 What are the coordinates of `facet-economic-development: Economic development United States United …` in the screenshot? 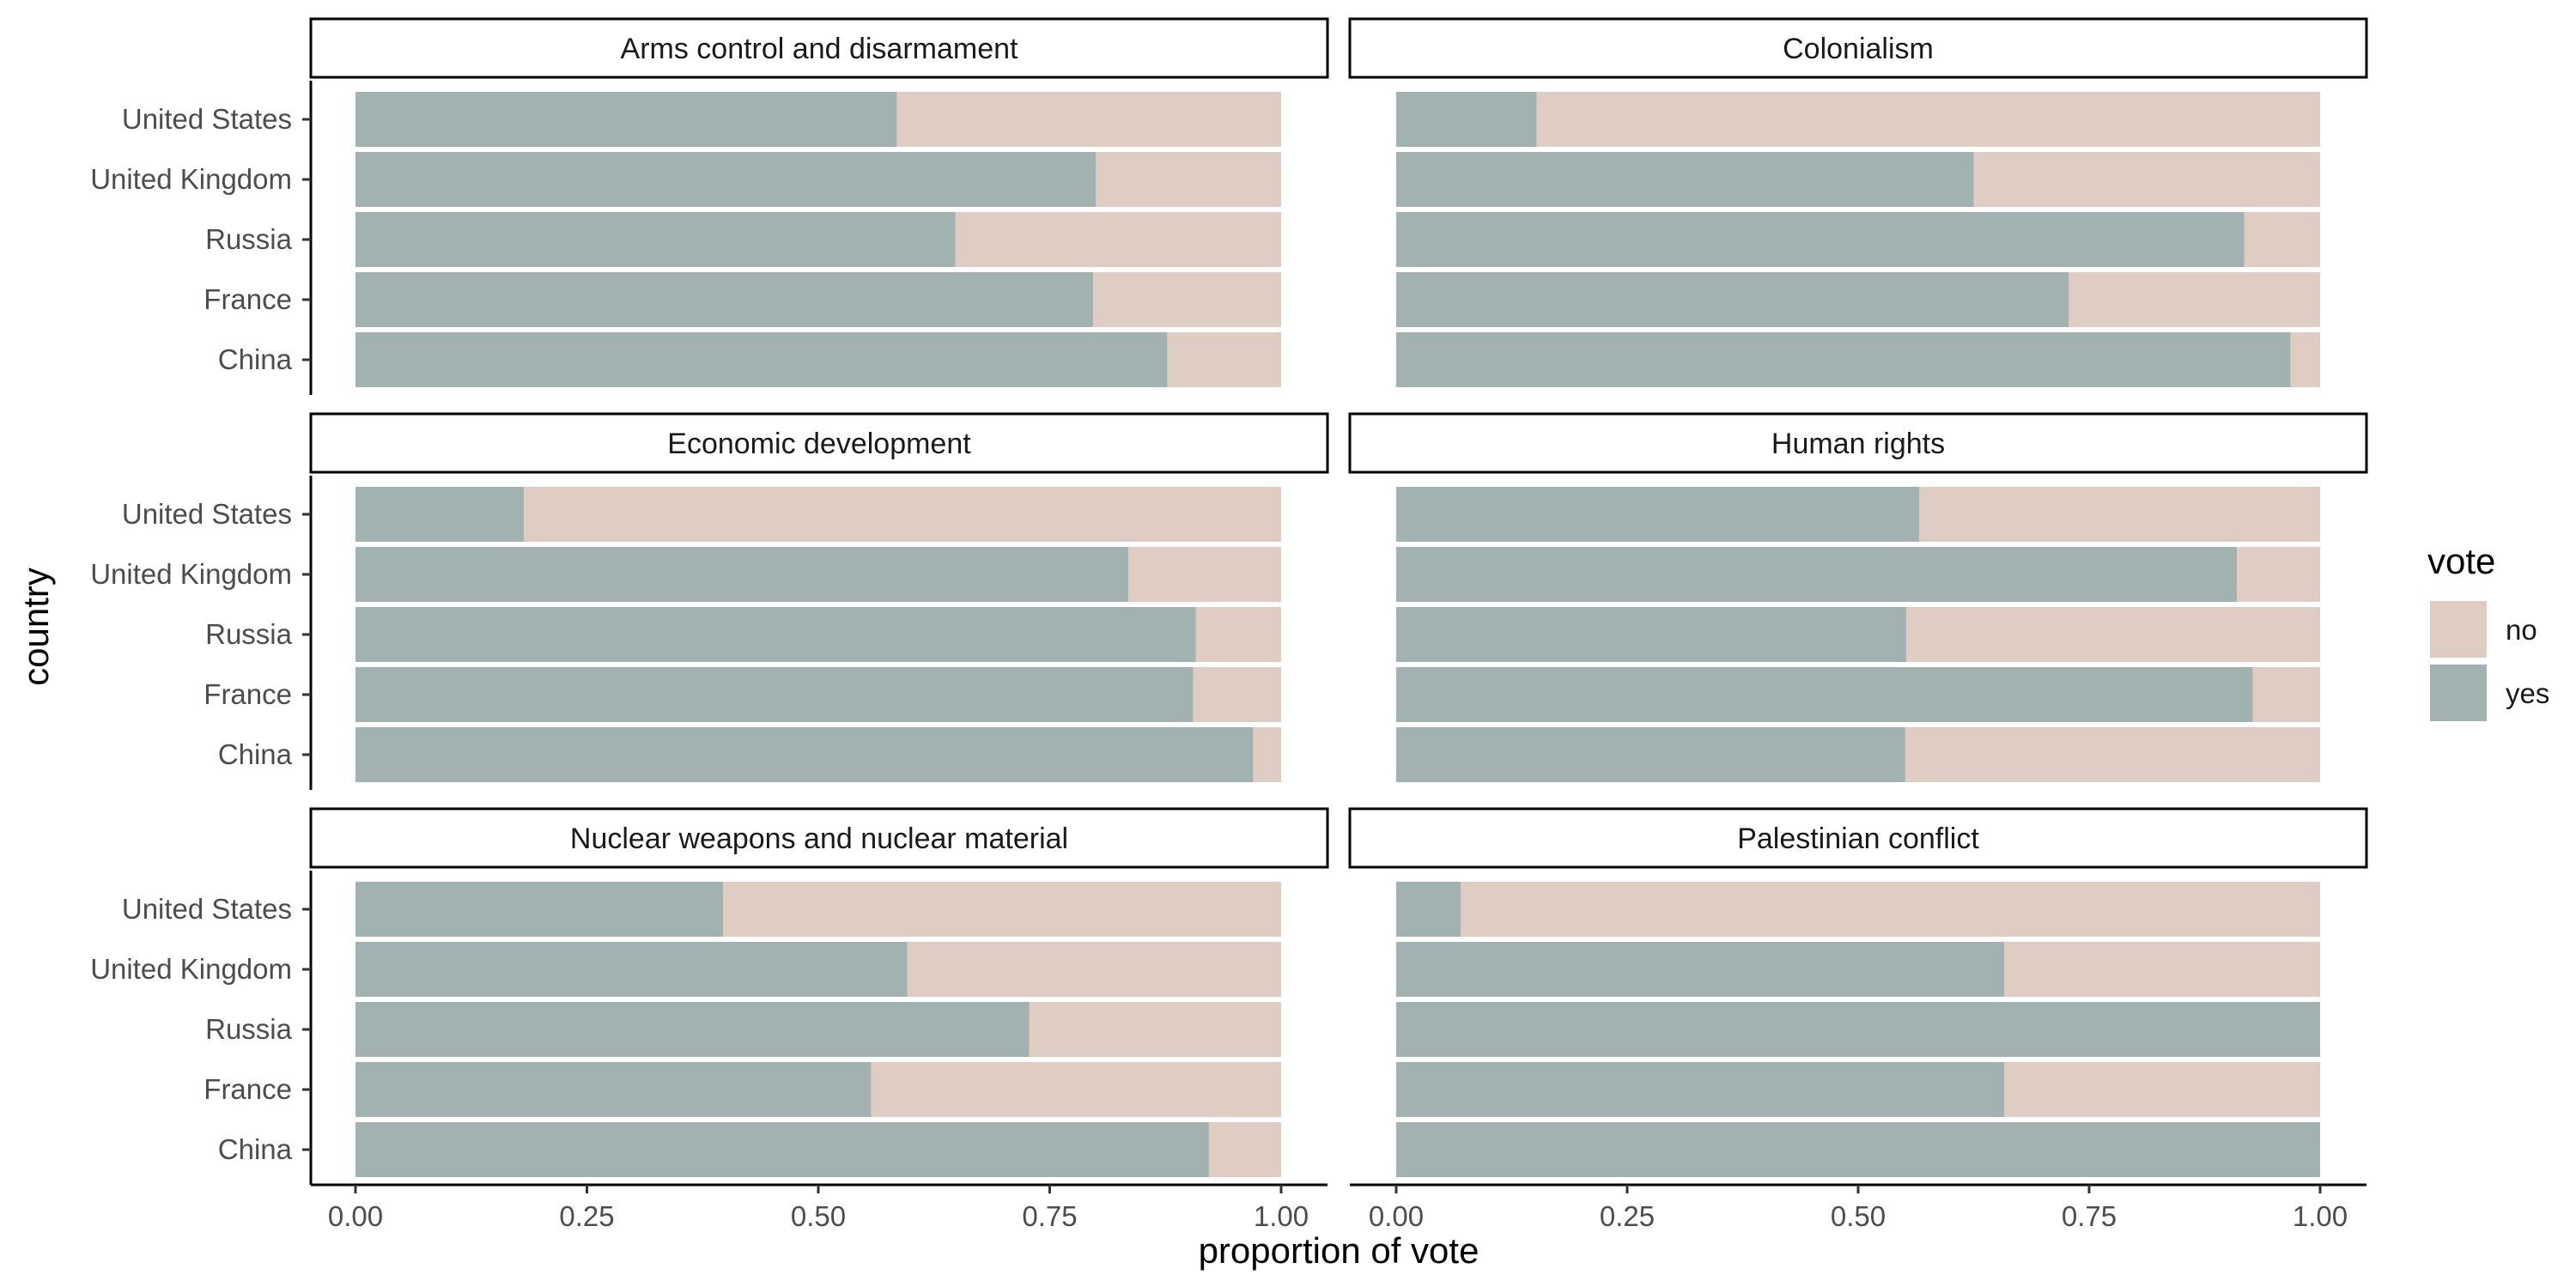 It's located at (709, 601).